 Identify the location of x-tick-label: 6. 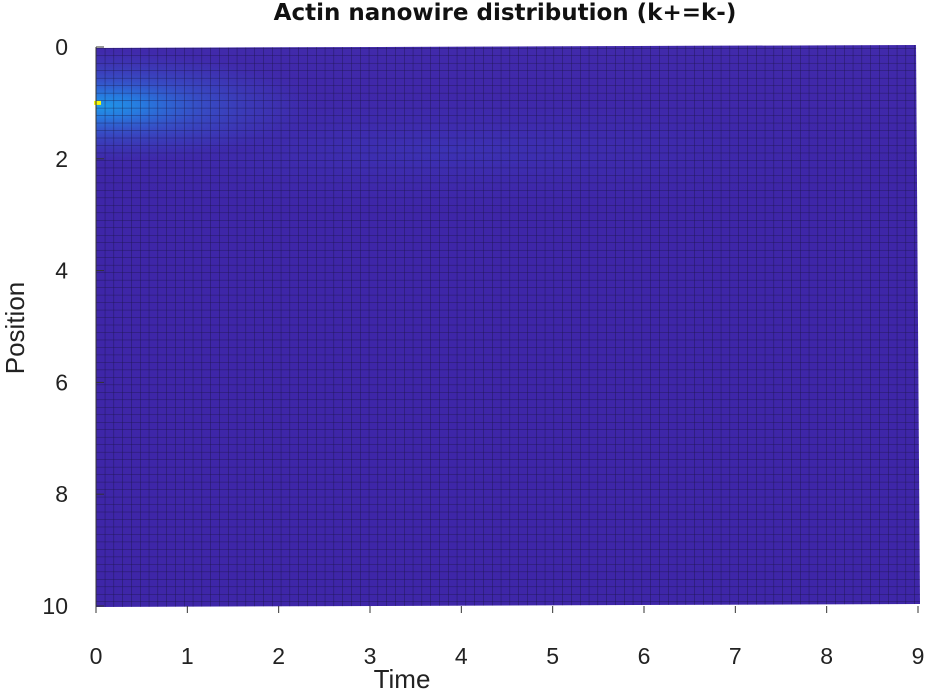
(644, 656).